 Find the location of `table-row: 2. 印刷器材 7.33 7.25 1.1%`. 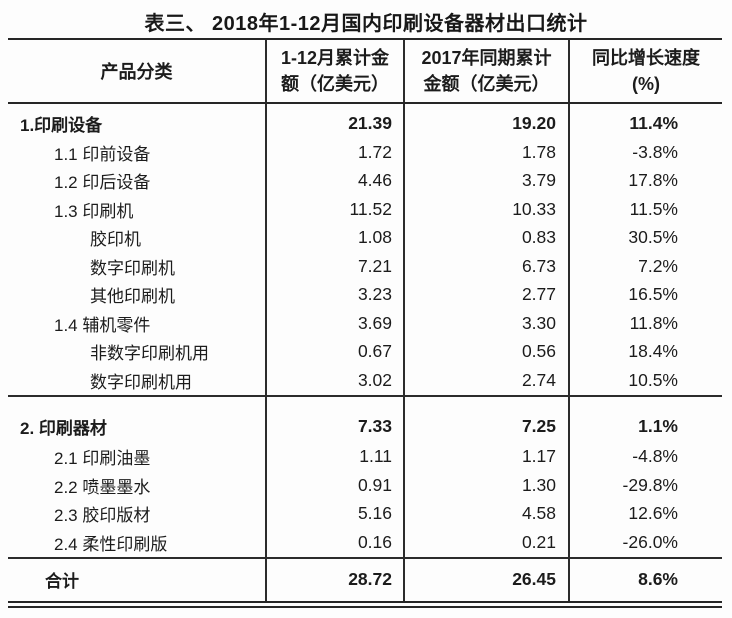

table-row: 2. 印刷器材 7.33 7.25 1.1% is located at coordinates (365, 418).